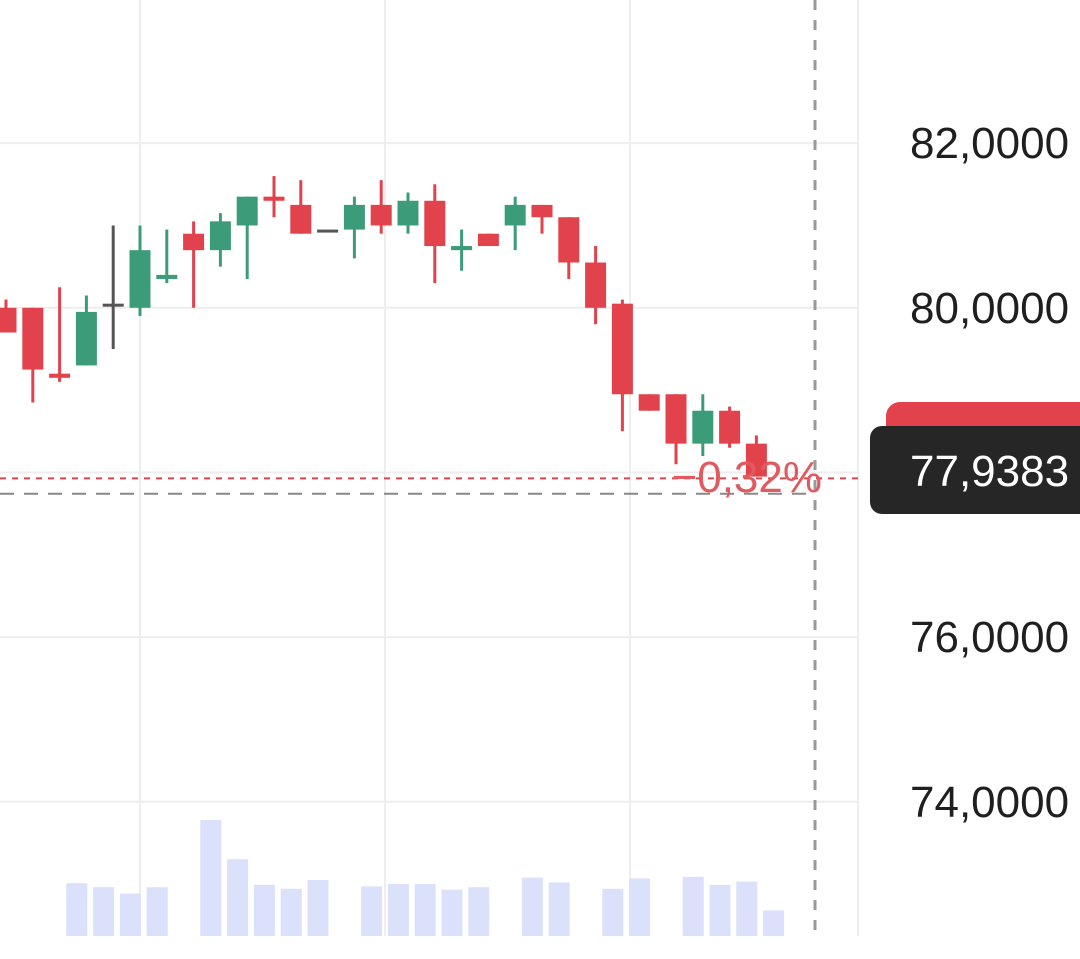 The image size is (1080, 959). Describe the element at coordinates (989, 143) in the screenshot. I see `y-axis-tick-label: 82,0000` at that location.